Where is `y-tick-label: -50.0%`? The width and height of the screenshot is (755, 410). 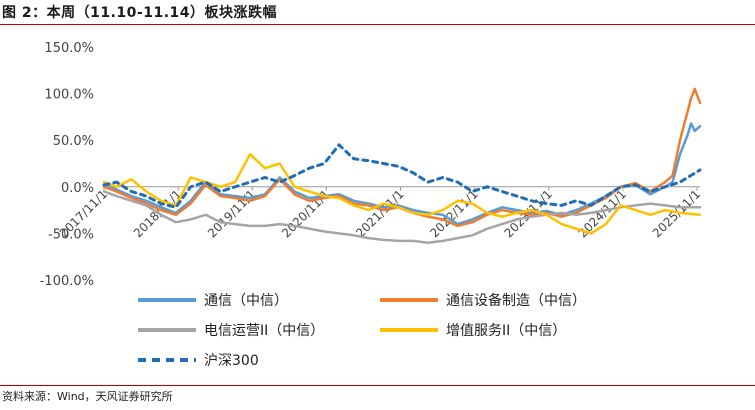
y-tick-label: -50.0% is located at coordinates (71, 234).